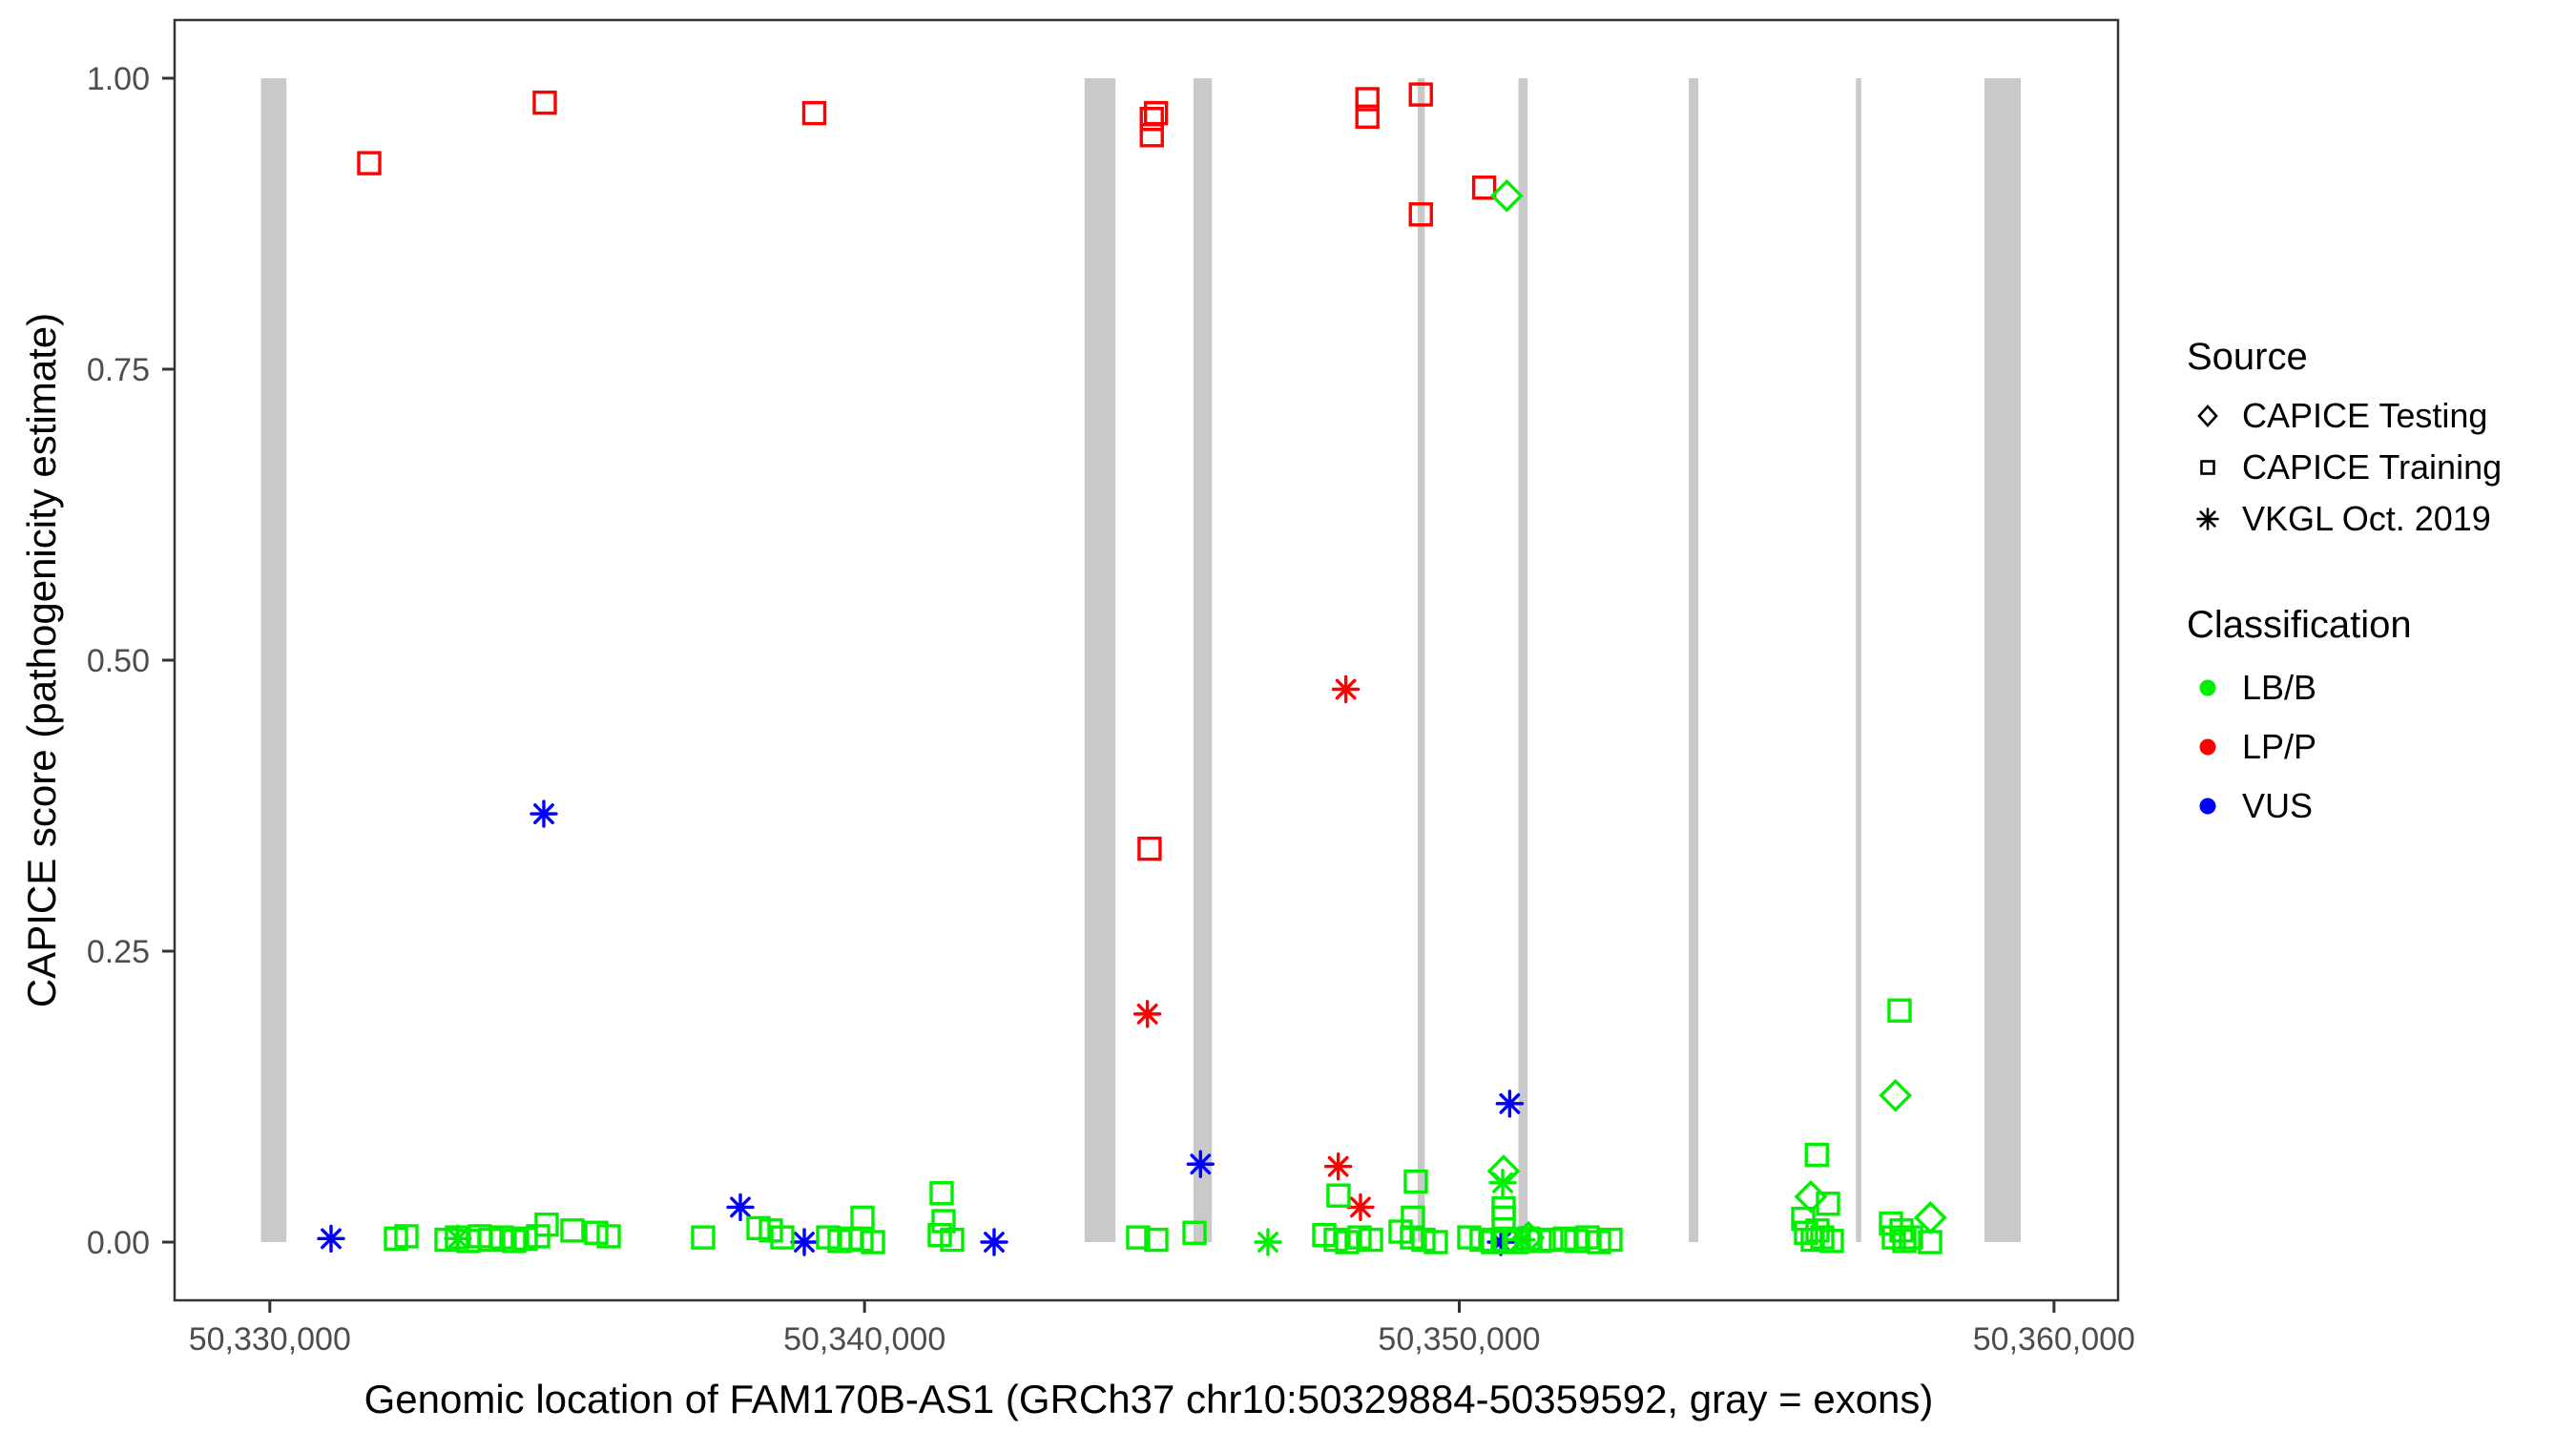 The image size is (2576, 1431). What do you see at coordinates (2377, 807) in the screenshot?
I see `legend-item-vus: VUS` at bounding box center [2377, 807].